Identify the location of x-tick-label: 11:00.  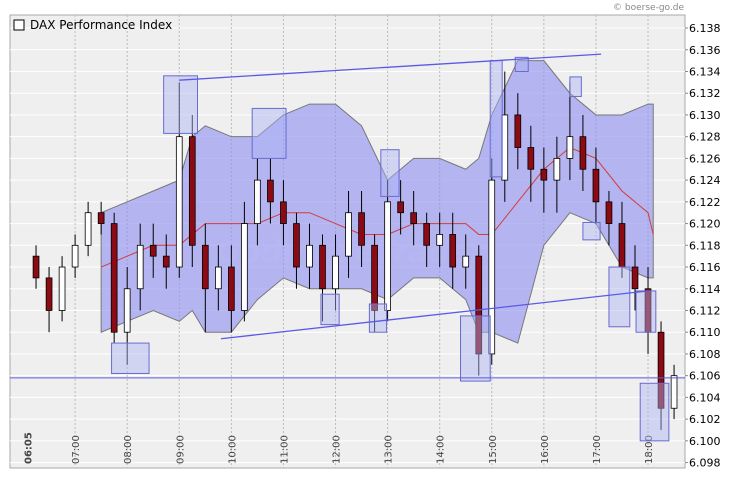
(284, 449).